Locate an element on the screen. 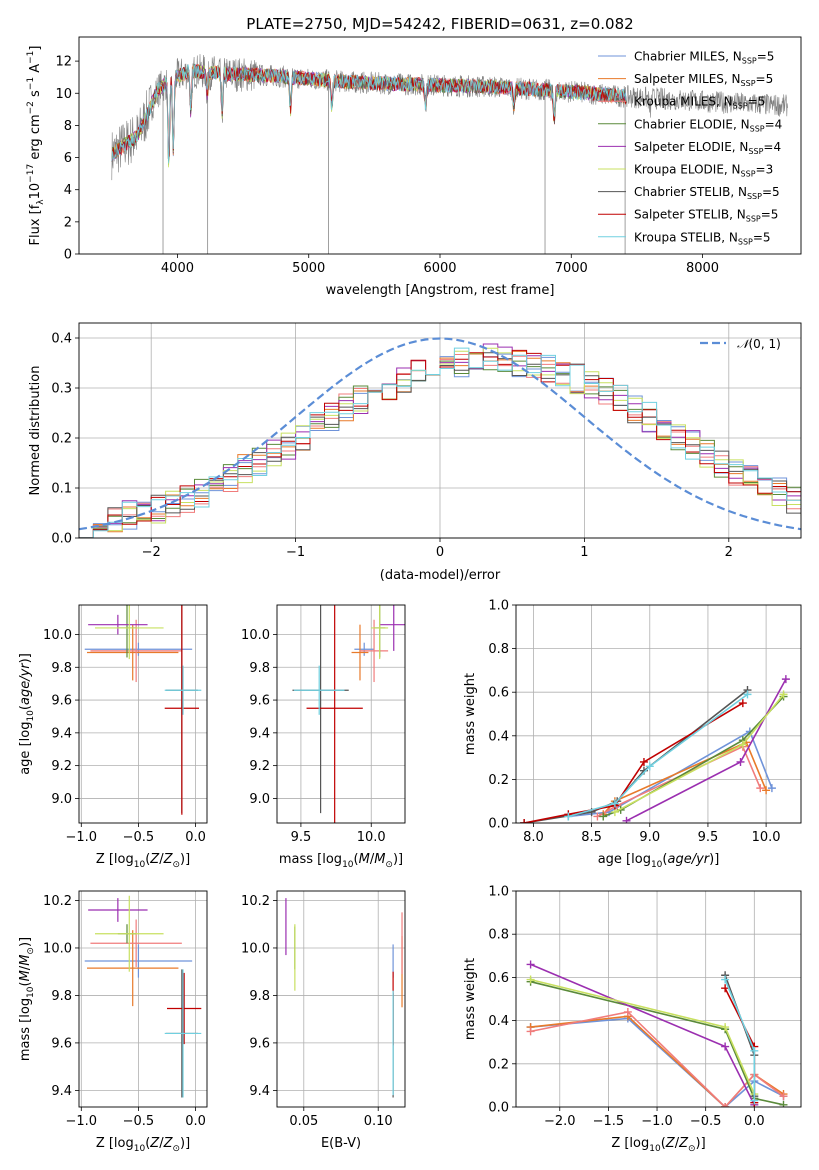  y-tick-label: 0.4 is located at coordinates (61, 339).